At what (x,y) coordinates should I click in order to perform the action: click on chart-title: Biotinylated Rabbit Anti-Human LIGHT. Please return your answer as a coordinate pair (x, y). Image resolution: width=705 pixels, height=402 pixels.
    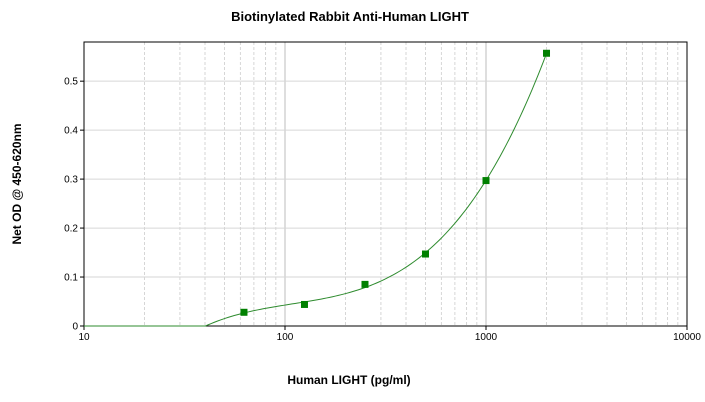
    Looking at the image, I should click on (350, 16).